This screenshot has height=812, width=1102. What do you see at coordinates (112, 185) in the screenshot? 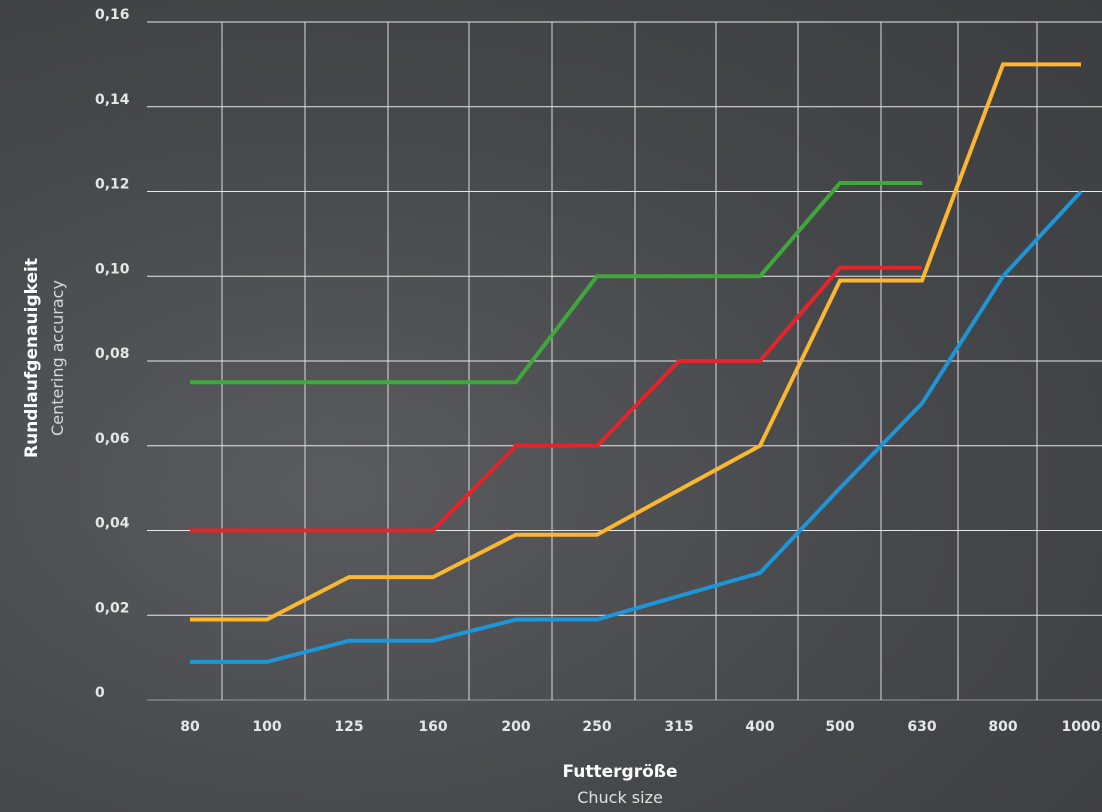
I see `y-tick-label: 0,12` at bounding box center [112, 185].